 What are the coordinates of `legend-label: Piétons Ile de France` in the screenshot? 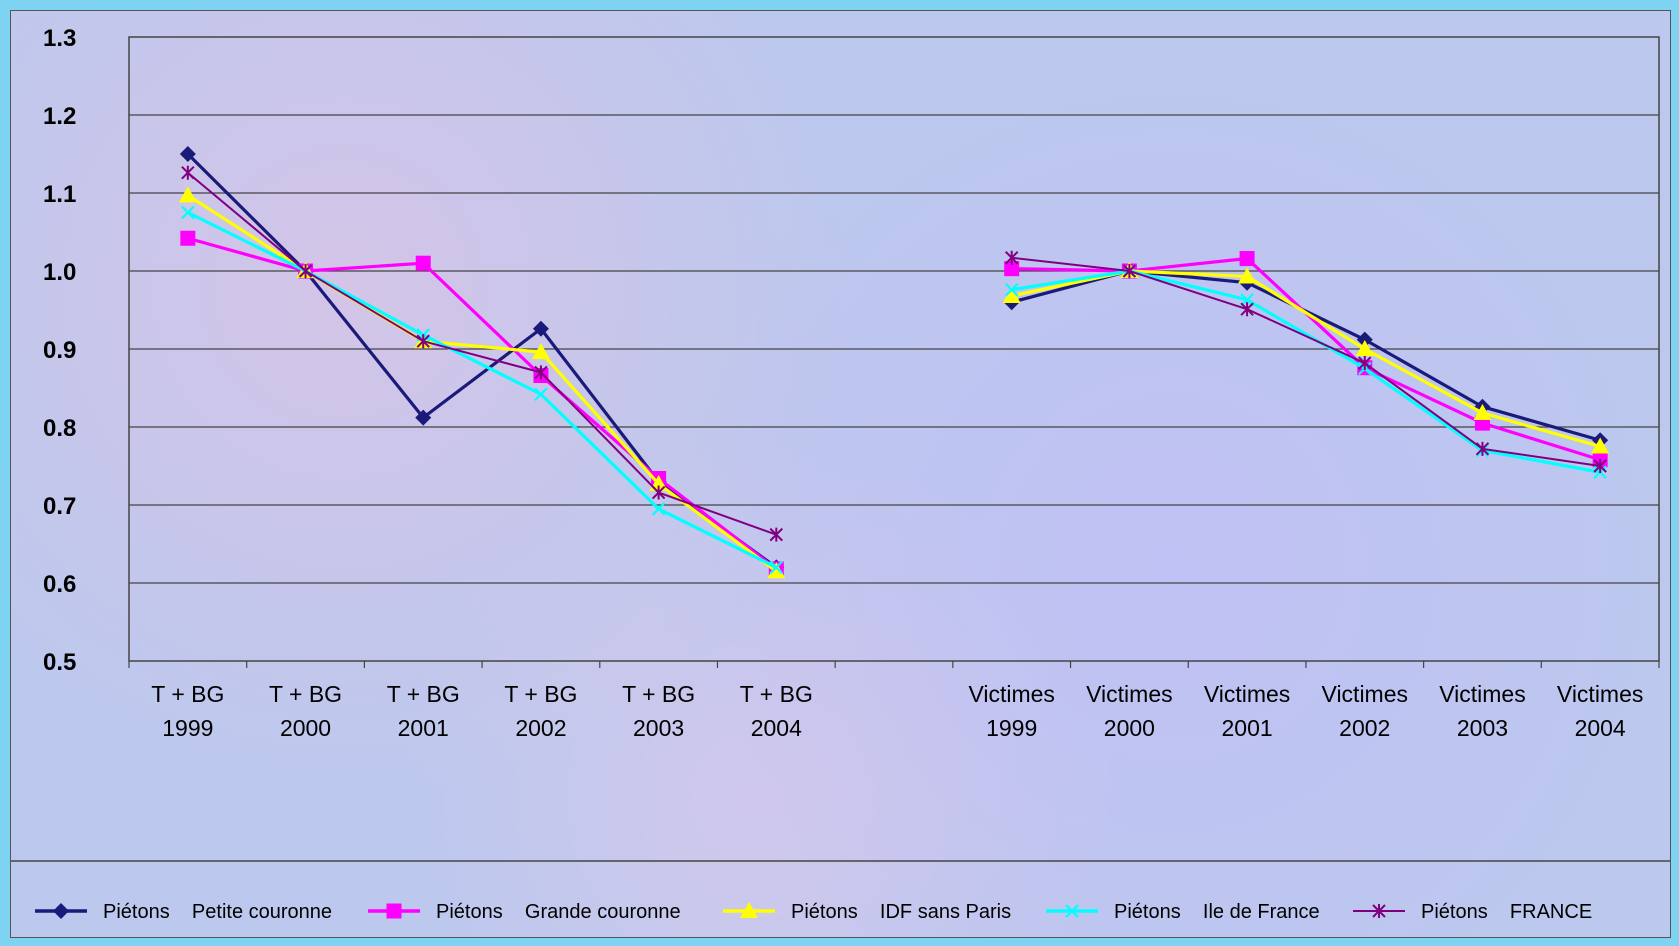 It's located at (1217, 912).